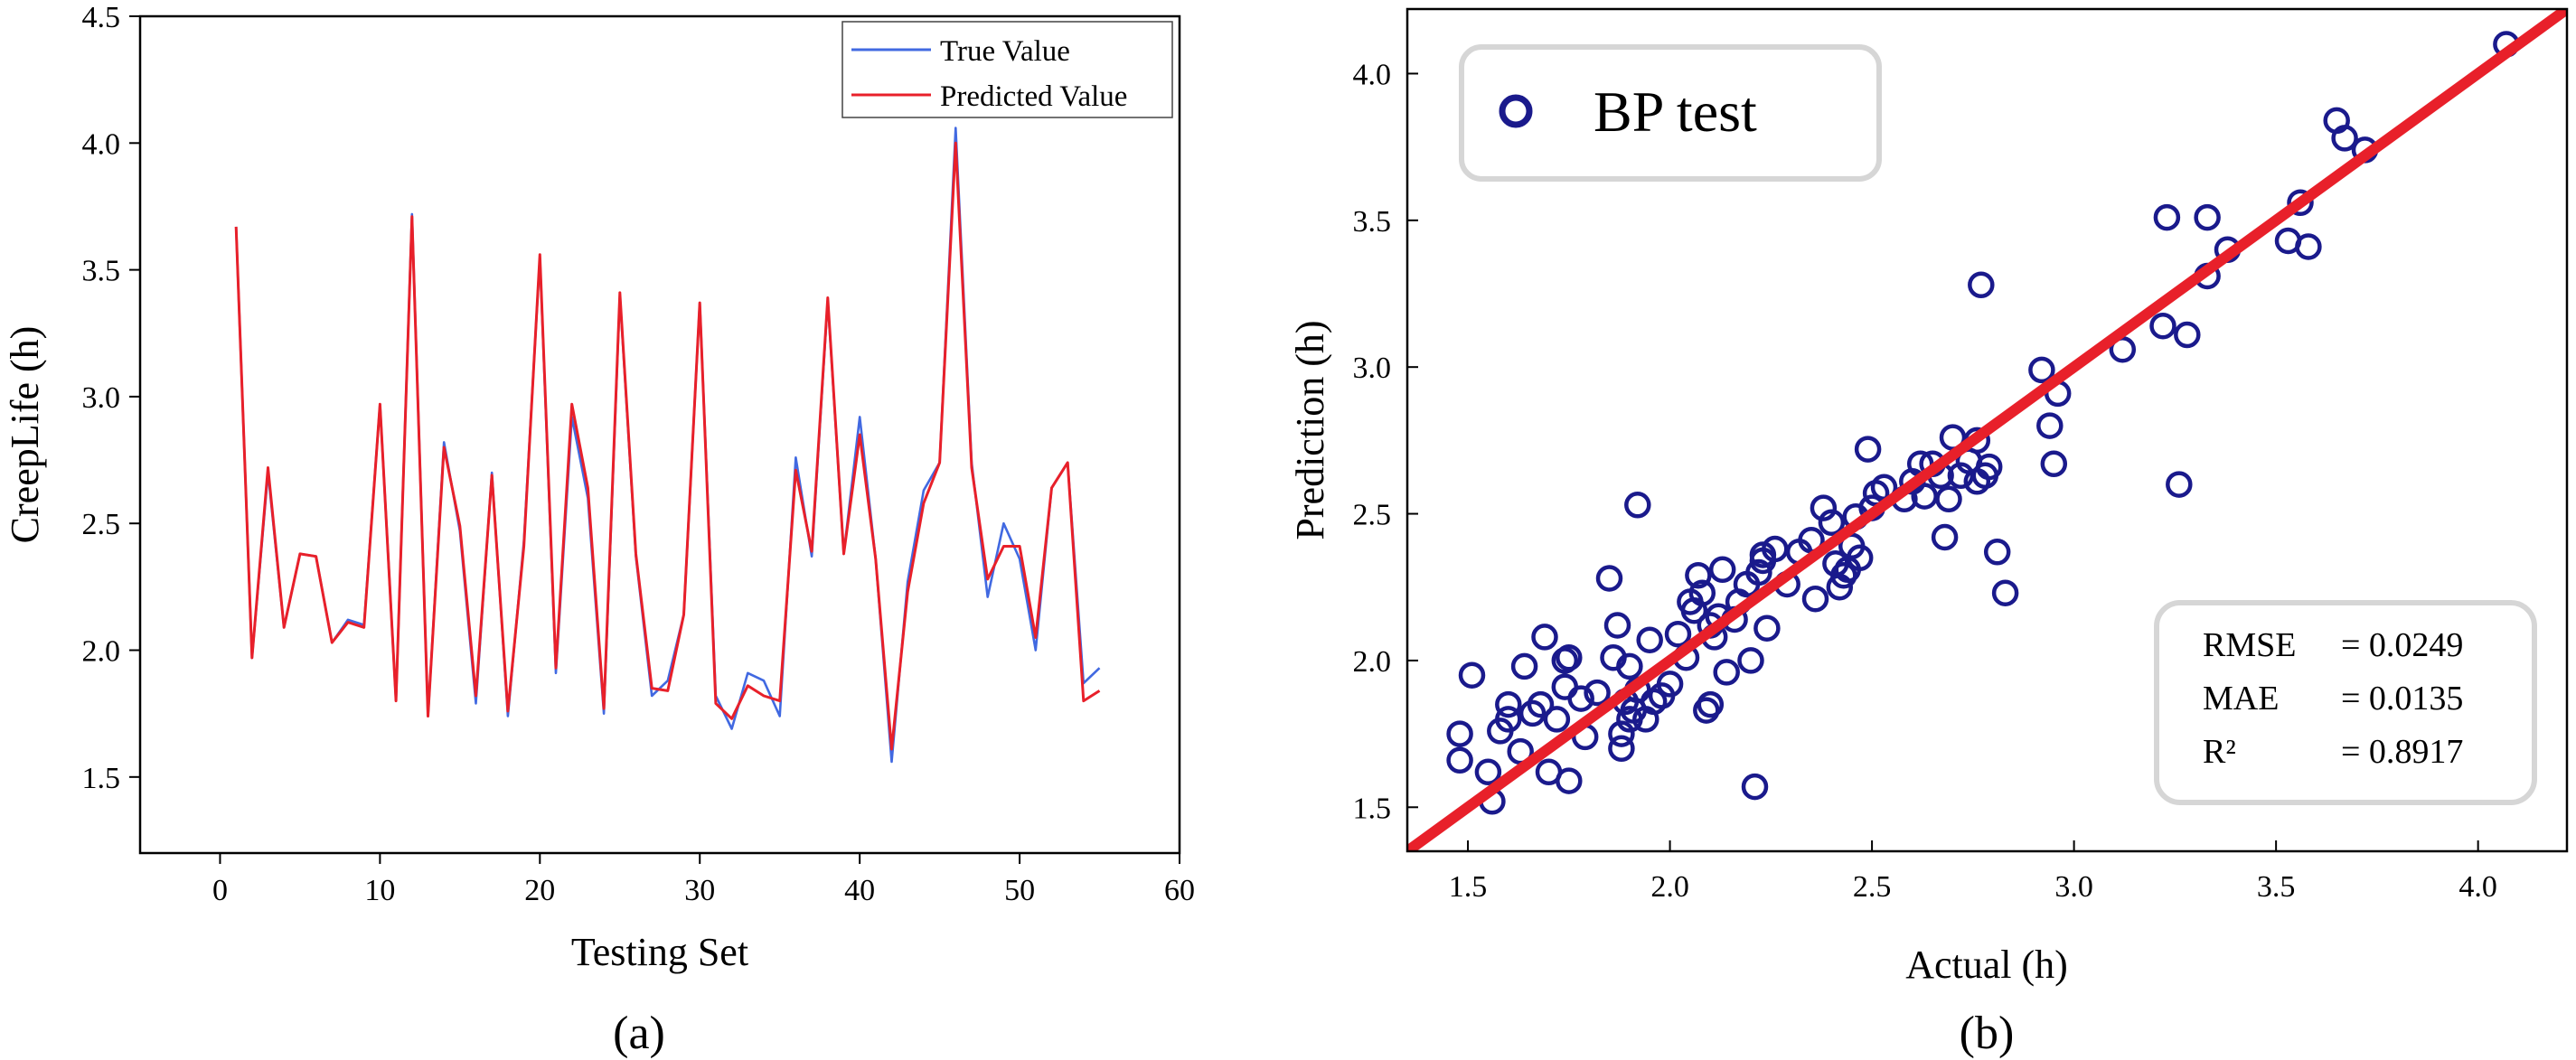 This screenshot has width=2576, height=1060. I want to click on chart-b-legend-box, so click(1670, 113).